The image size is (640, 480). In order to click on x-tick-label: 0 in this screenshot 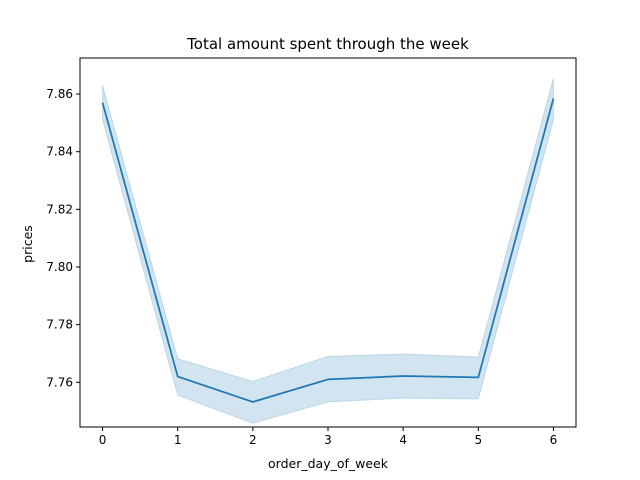, I will do `click(103, 440)`.